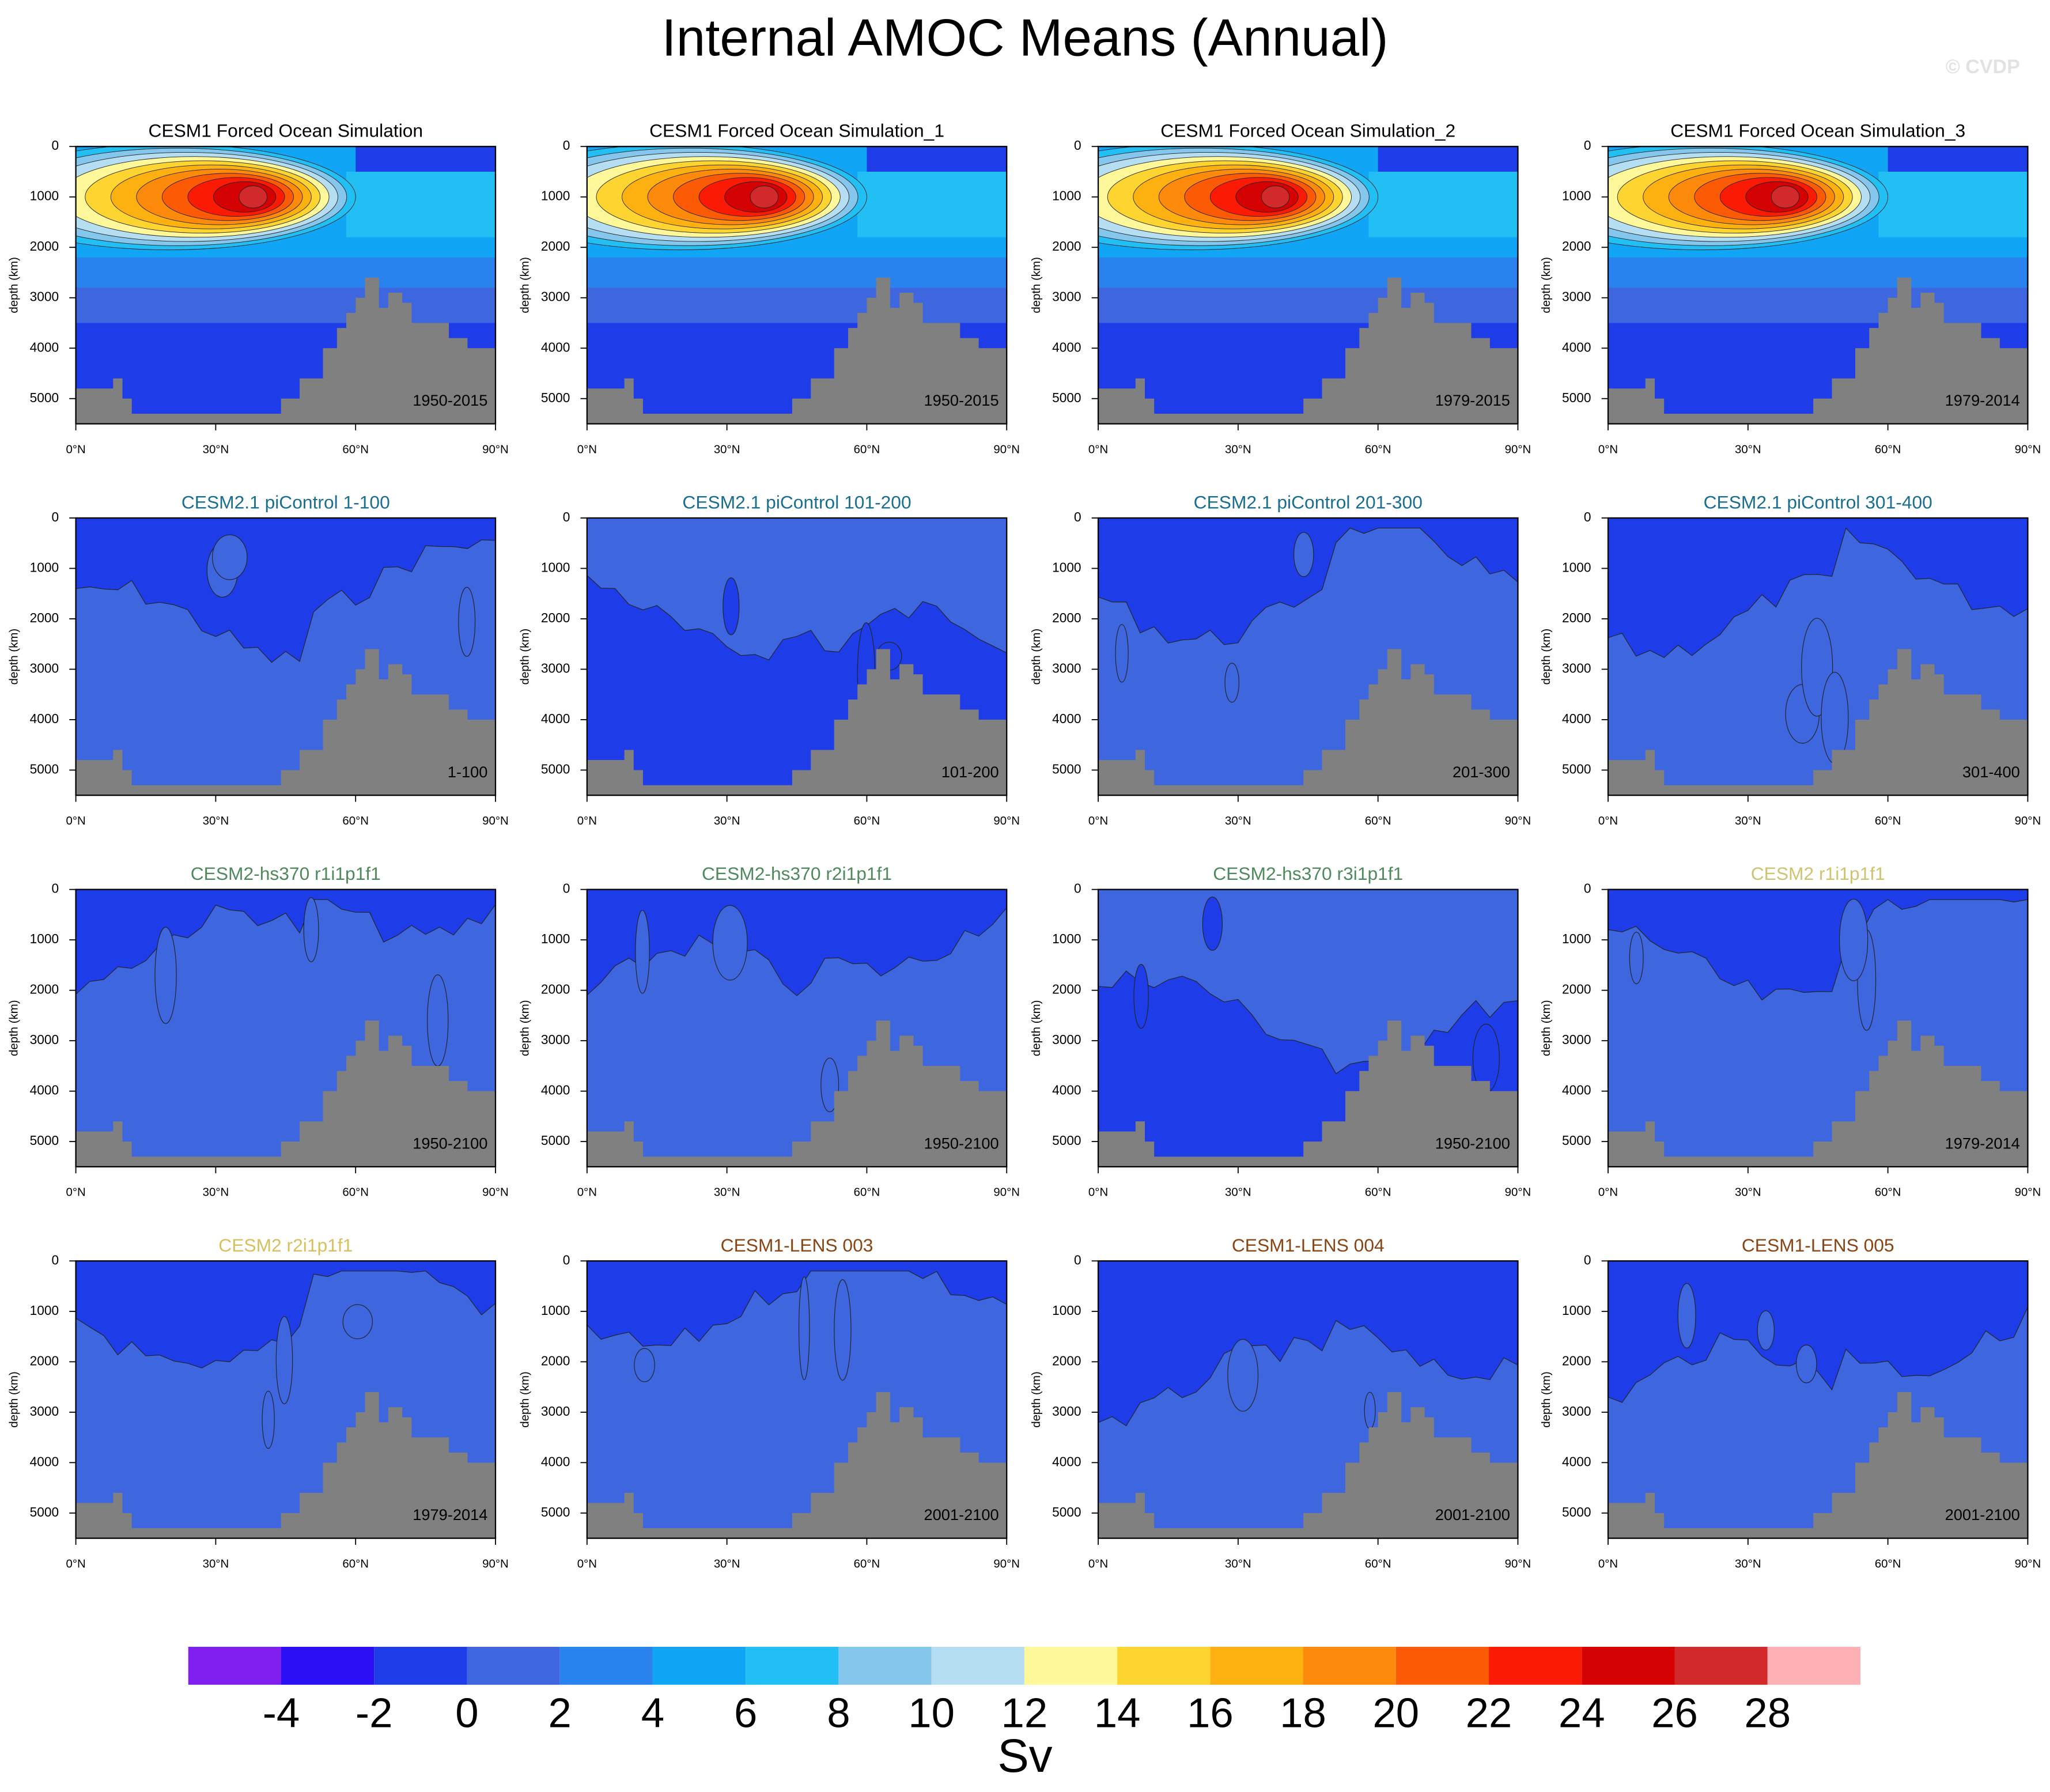 The height and width of the screenshot is (1792, 2050). What do you see at coordinates (1472, 1514) in the screenshot?
I see `panel-annotation: 2001-2100` at bounding box center [1472, 1514].